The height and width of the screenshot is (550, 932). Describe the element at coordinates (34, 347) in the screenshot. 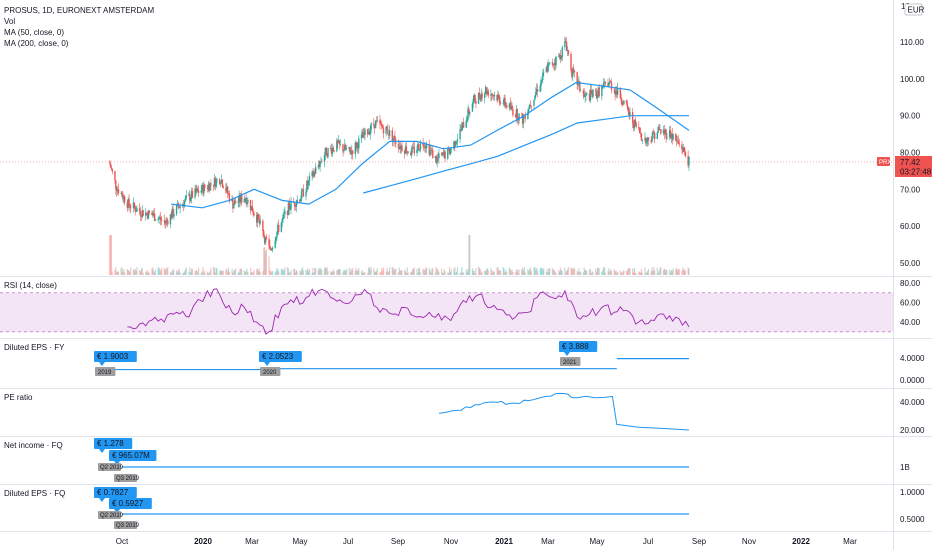

I see `eps-fy-label: Diluted EPS · FY` at that location.